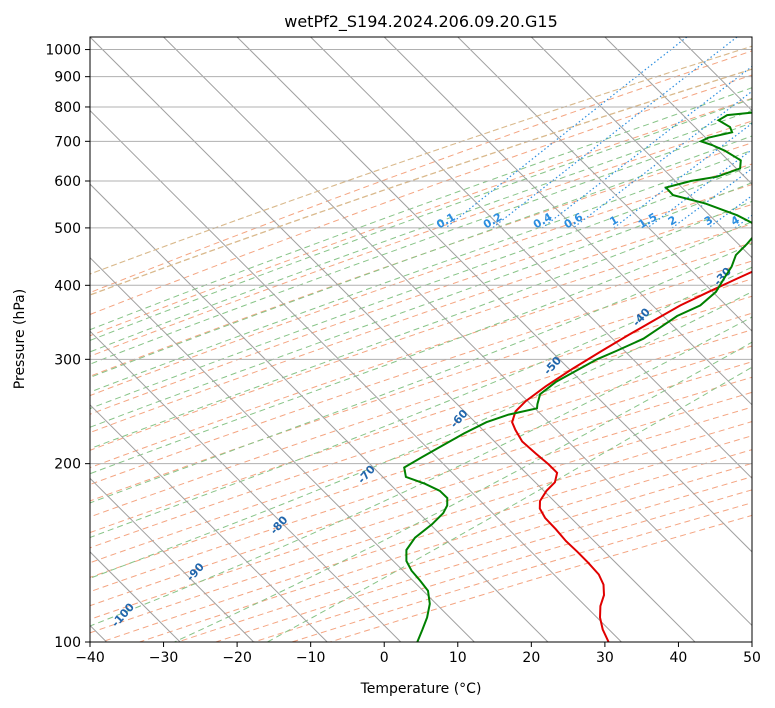 This screenshot has height=708, width=775. What do you see at coordinates (20, 339) in the screenshot?
I see `y-axis-label: Pressure (hPa)` at bounding box center [20, 339].